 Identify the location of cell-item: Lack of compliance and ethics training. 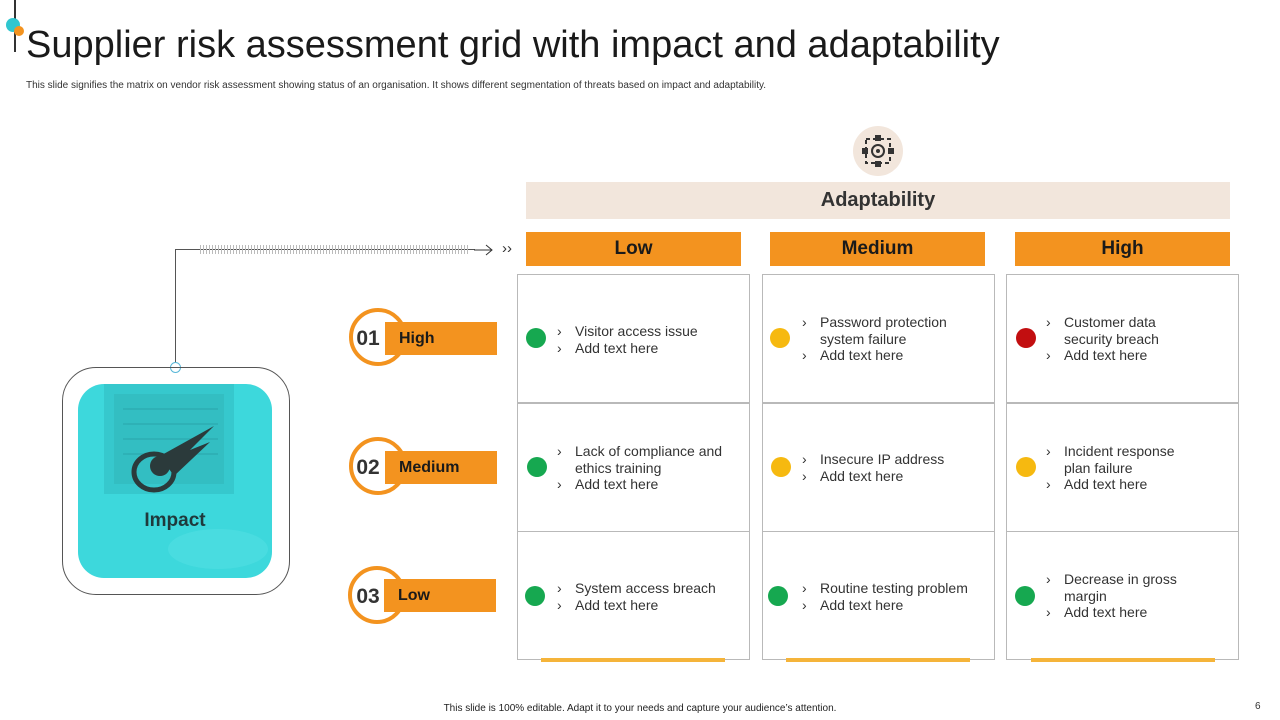
(649, 459).